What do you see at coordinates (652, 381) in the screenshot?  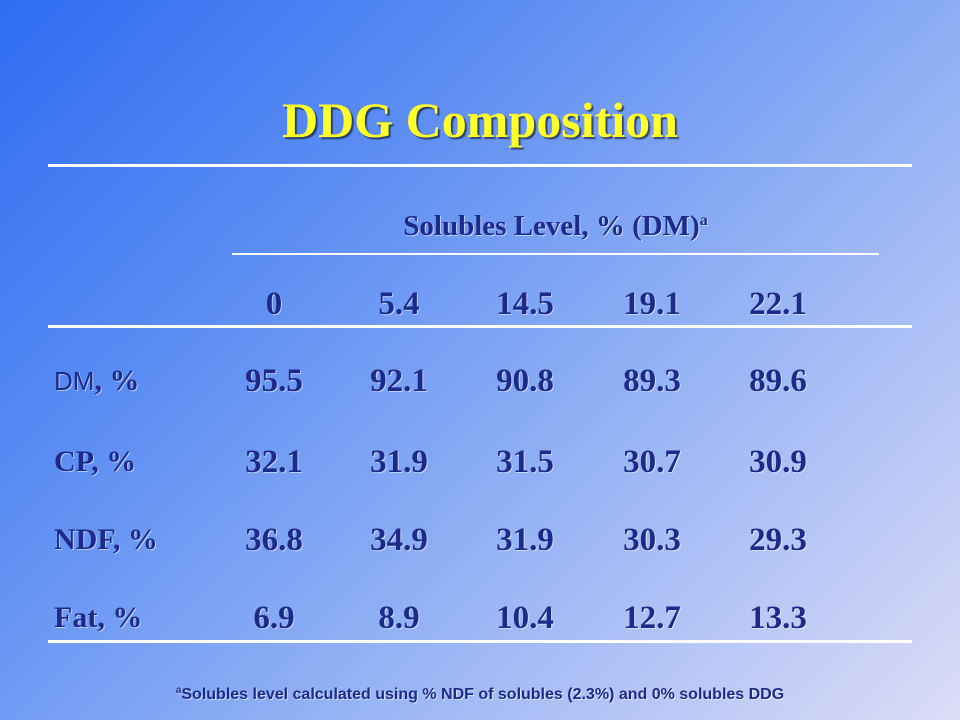 I see `table-cell: 89.3` at bounding box center [652, 381].